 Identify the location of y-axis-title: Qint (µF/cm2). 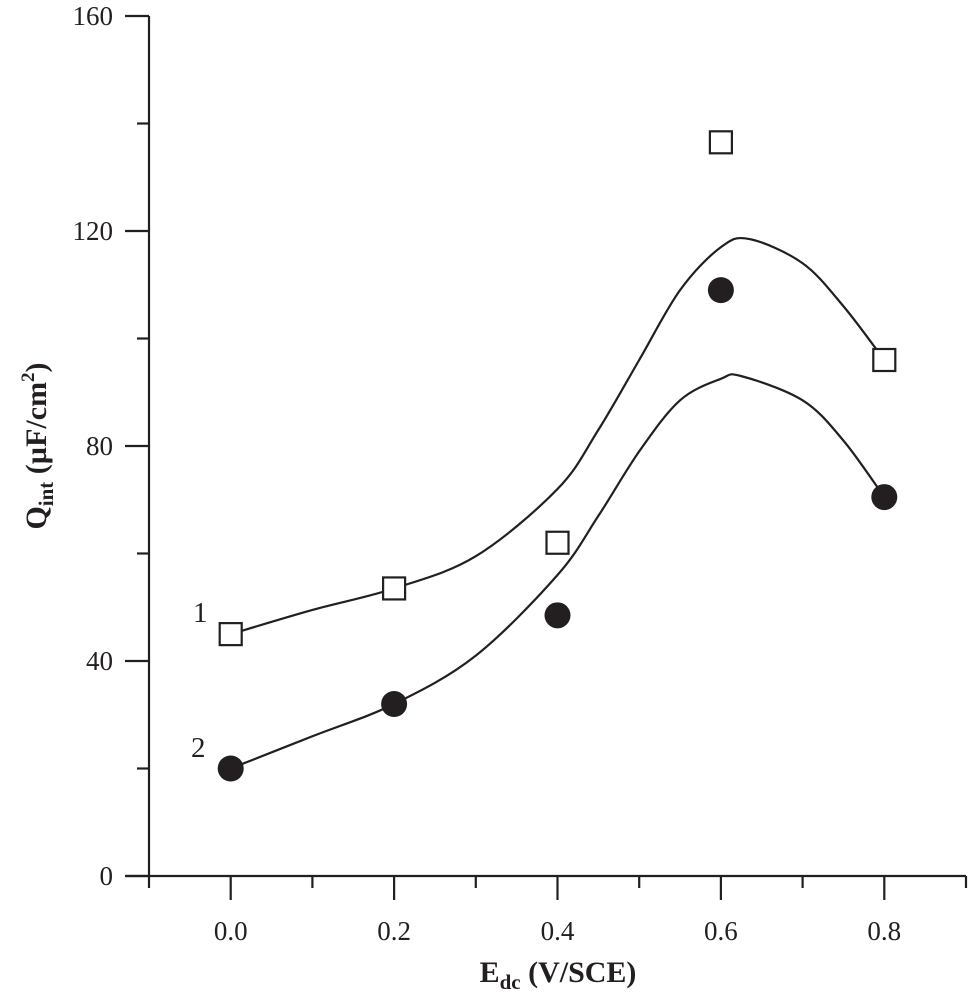
(38, 445).